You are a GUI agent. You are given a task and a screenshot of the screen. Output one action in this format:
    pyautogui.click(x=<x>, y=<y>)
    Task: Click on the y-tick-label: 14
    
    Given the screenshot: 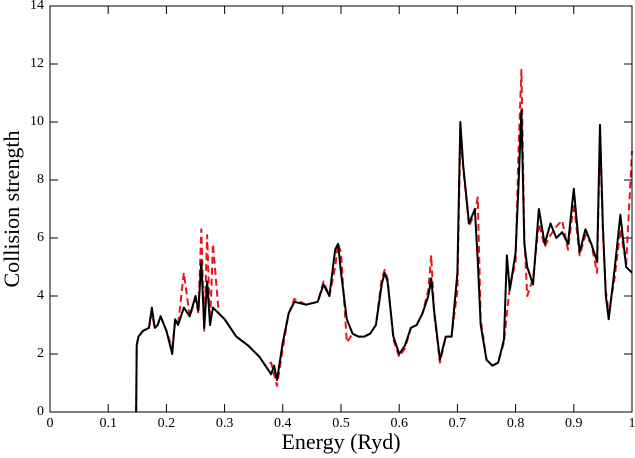 What is the action you would take?
    pyautogui.click(x=37, y=6)
    